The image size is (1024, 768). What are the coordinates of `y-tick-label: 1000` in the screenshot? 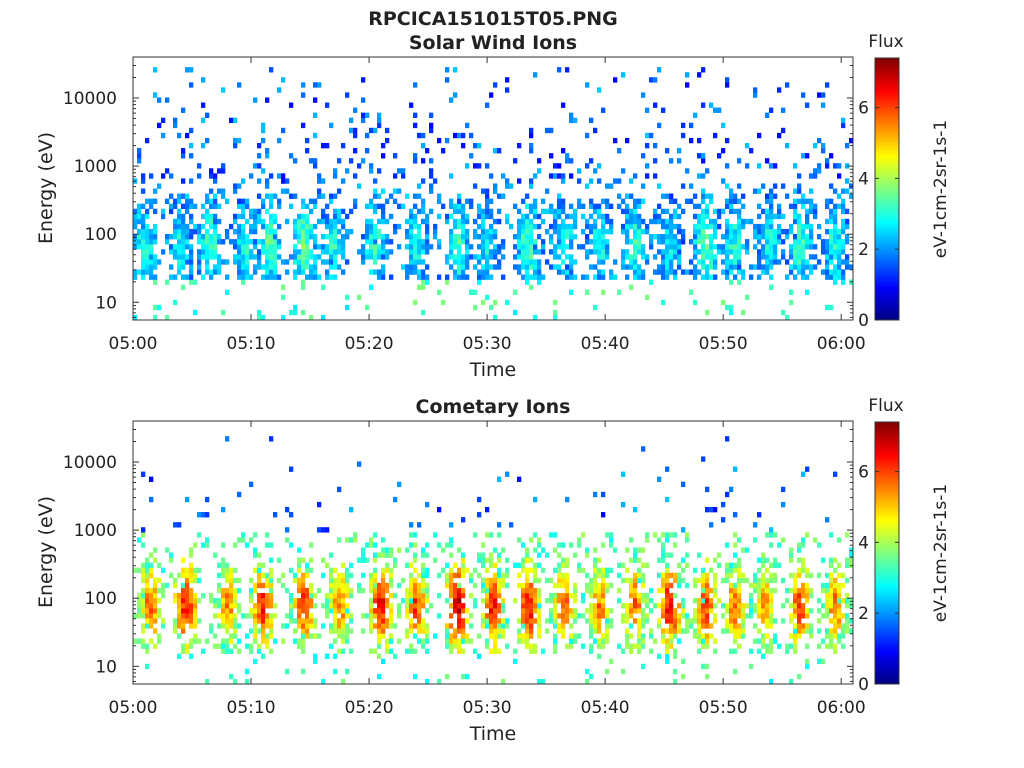 It's located at (95, 167).